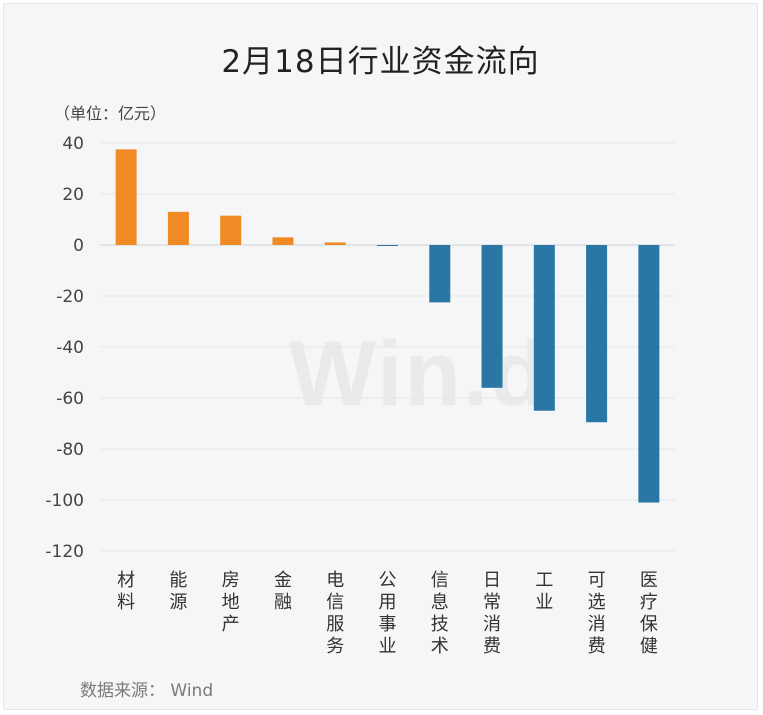 The height and width of the screenshot is (715, 763). Describe the element at coordinates (649, 602) in the screenshot. I see `x-category-label: 疗` at that location.